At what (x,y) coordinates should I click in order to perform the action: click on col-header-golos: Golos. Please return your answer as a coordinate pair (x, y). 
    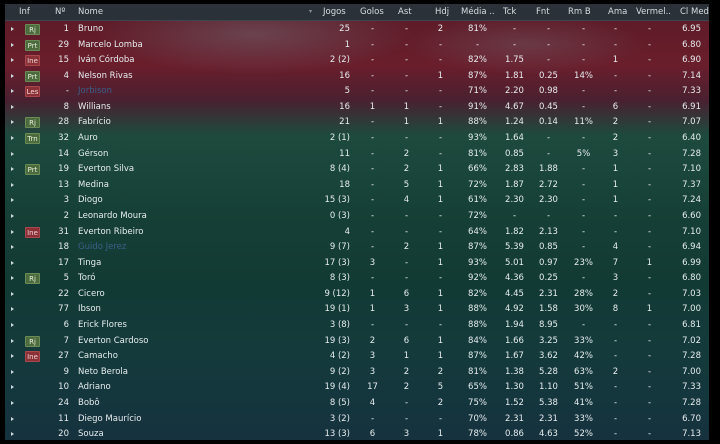
    Looking at the image, I should click on (372, 12).